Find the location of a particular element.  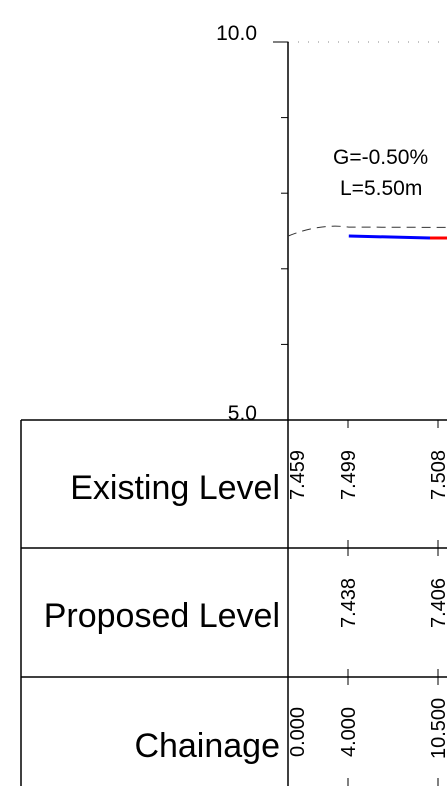

length-annotation: L=5.50m is located at coordinates (381, 188).